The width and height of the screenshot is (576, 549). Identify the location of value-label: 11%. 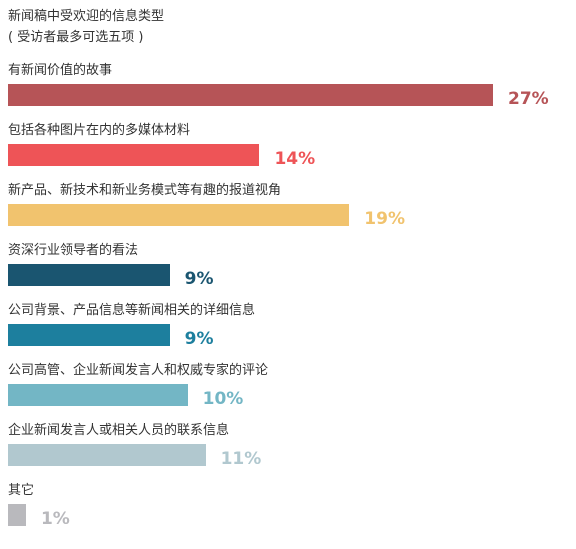
(241, 459).